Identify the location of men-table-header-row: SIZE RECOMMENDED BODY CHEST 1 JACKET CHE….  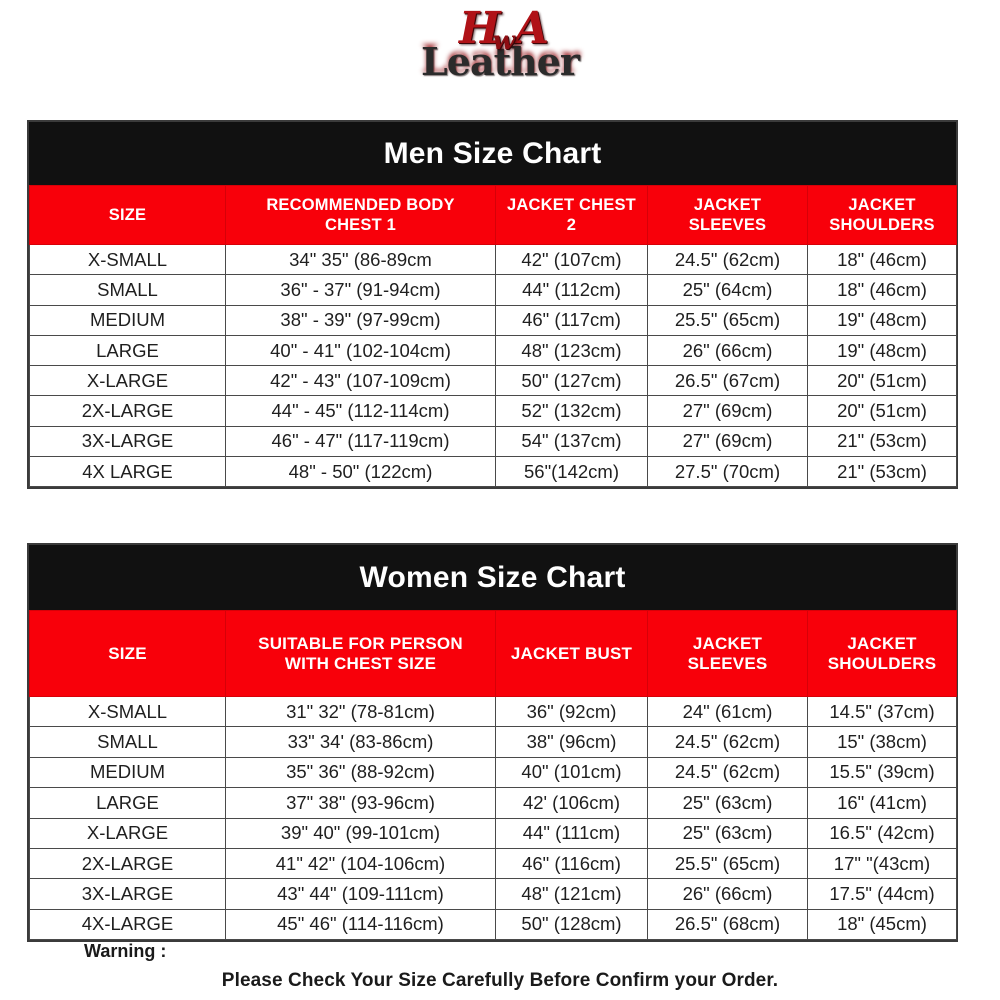
(493, 215).